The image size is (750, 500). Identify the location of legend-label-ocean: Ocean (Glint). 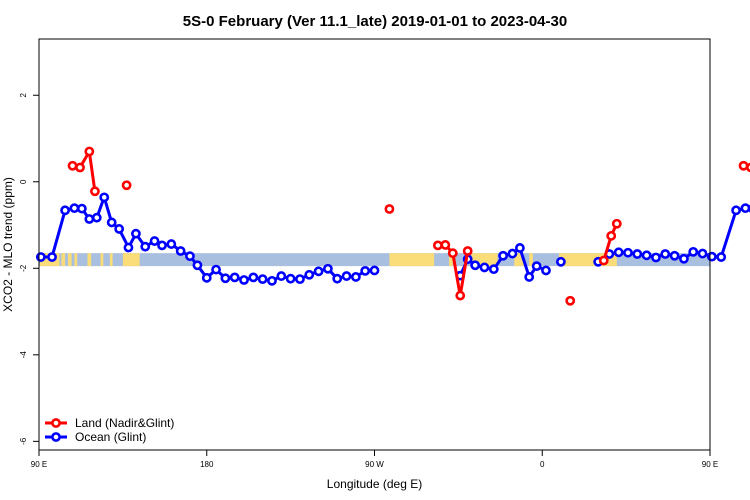
(110, 437).